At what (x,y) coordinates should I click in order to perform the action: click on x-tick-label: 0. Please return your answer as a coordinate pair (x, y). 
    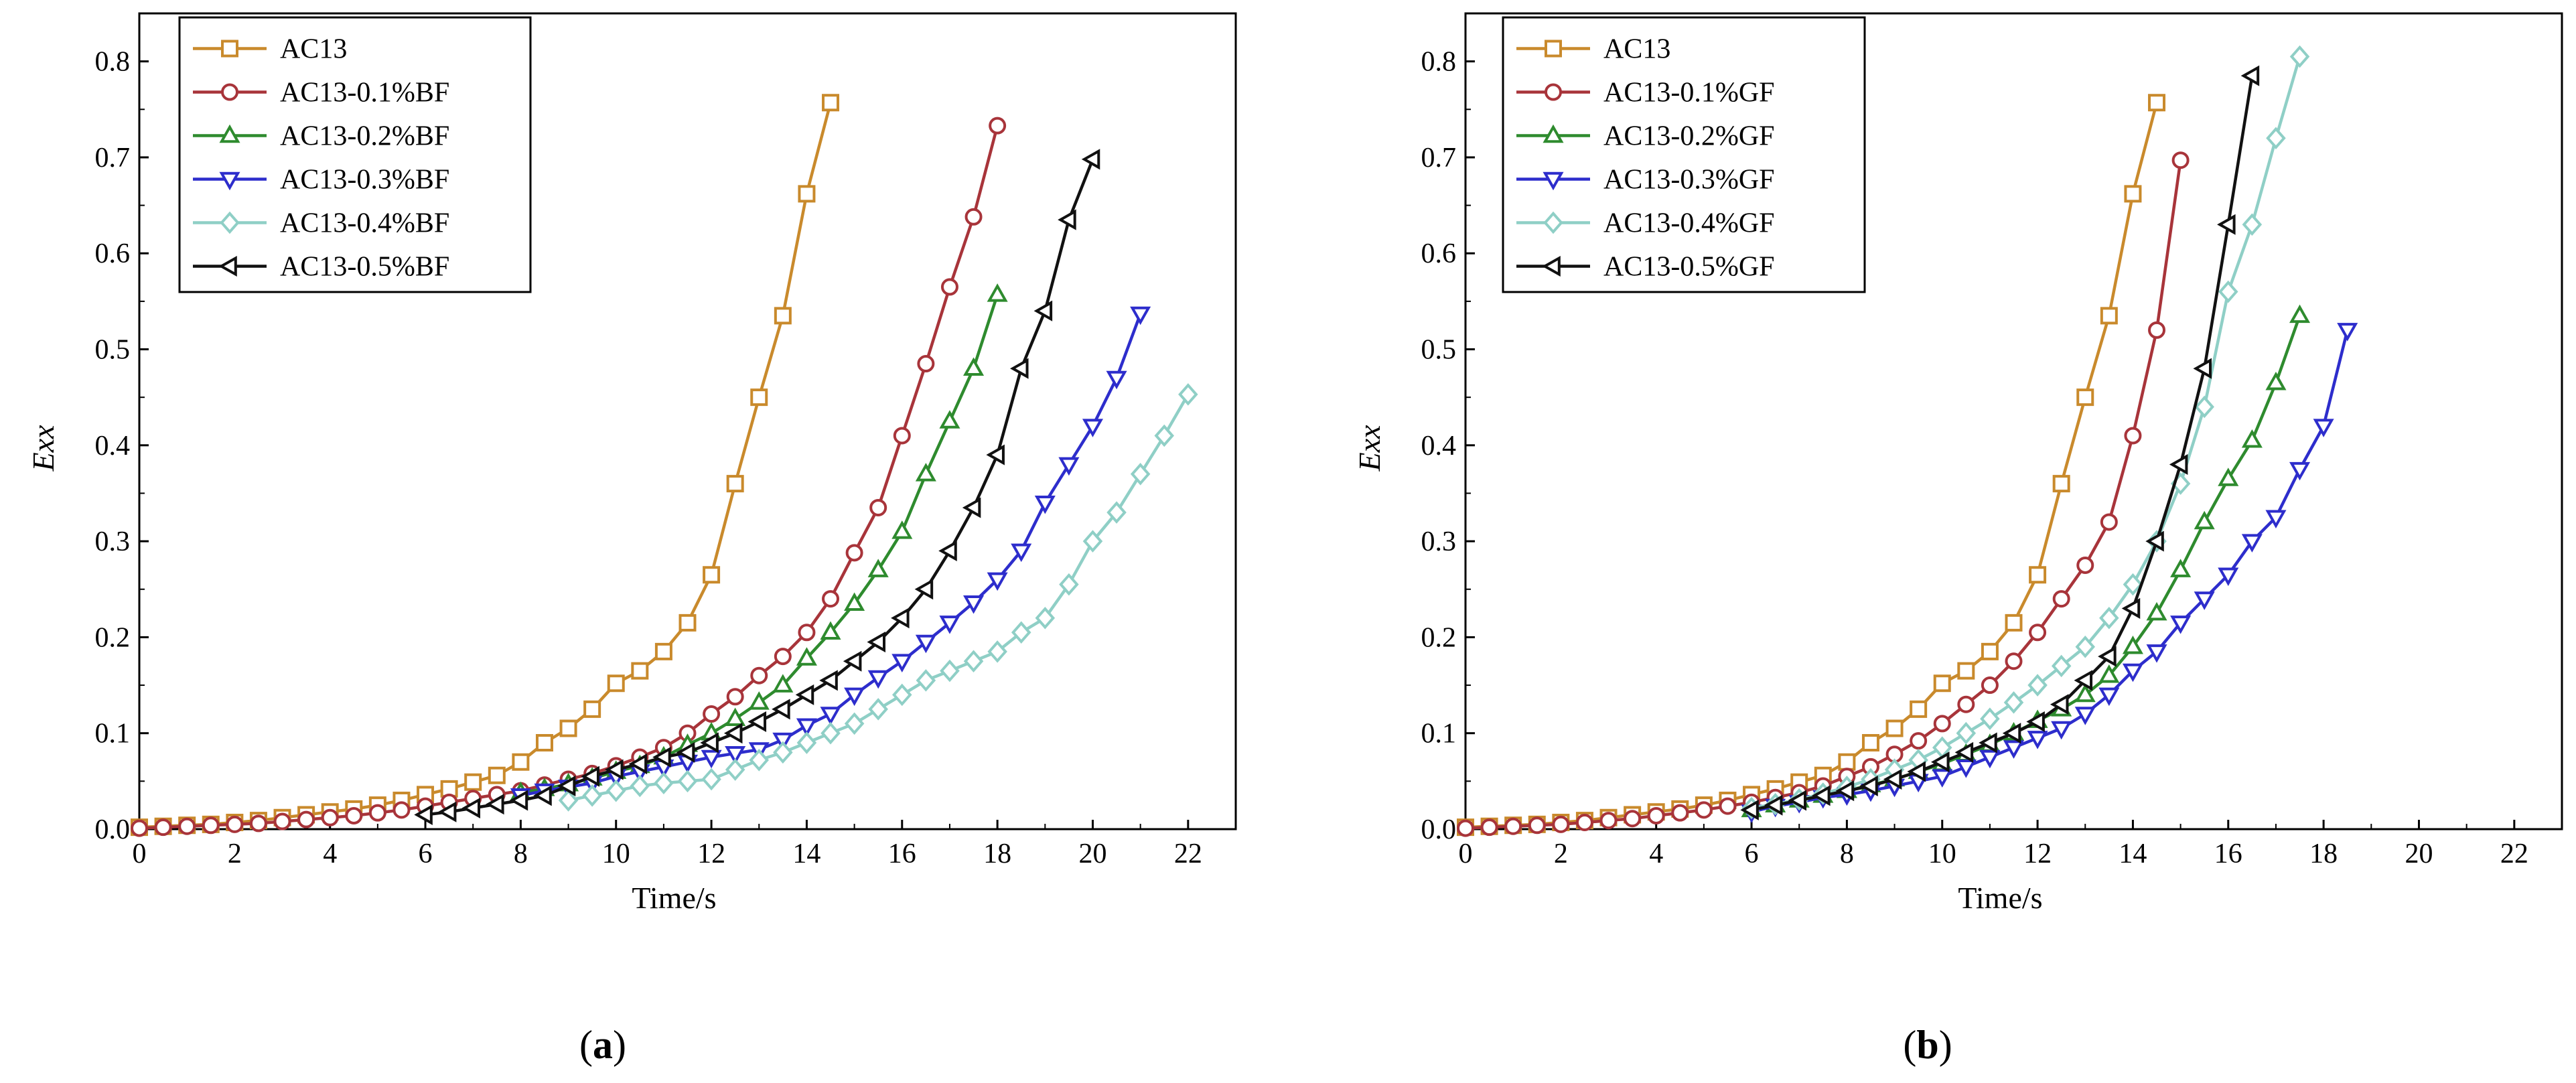
    Looking at the image, I should click on (1466, 854).